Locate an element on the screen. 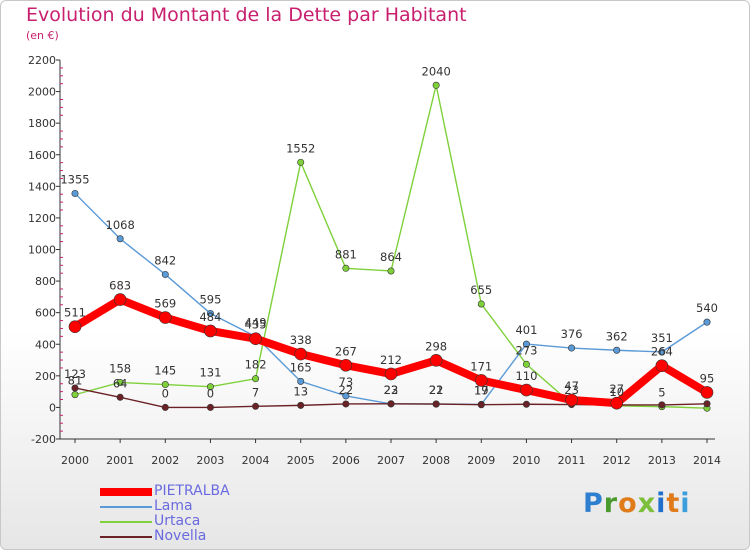 This screenshot has width=750, height=550. data-label: 298 is located at coordinates (436, 346).